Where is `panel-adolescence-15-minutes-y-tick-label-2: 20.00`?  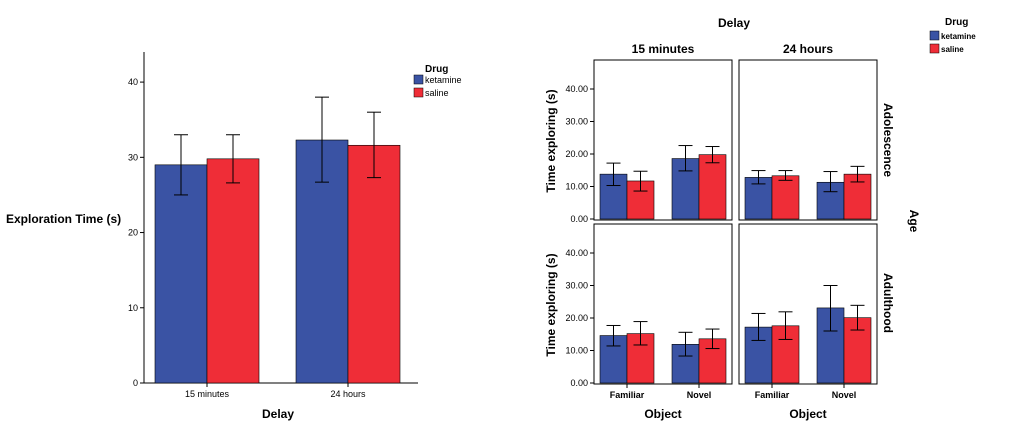
panel-adolescence-15-minutes-y-tick-label-2: 20.00 is located at coordinates (576, 154).